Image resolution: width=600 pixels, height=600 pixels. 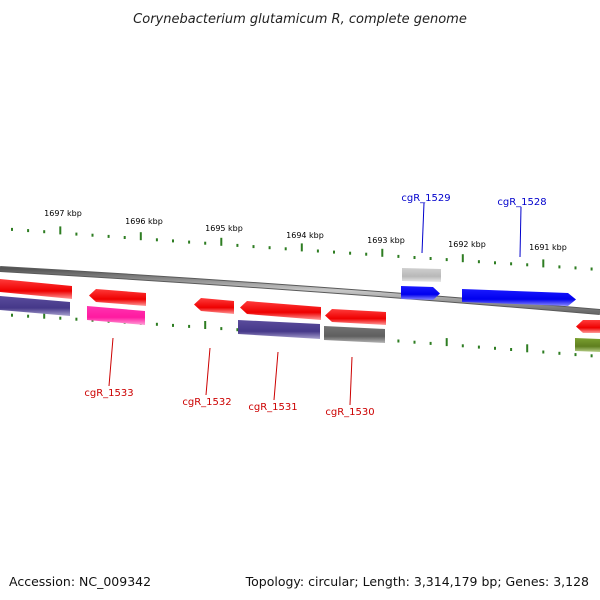 I want to click on ruler-label-1695: 1695 kbp, so click(x=224, y=228).